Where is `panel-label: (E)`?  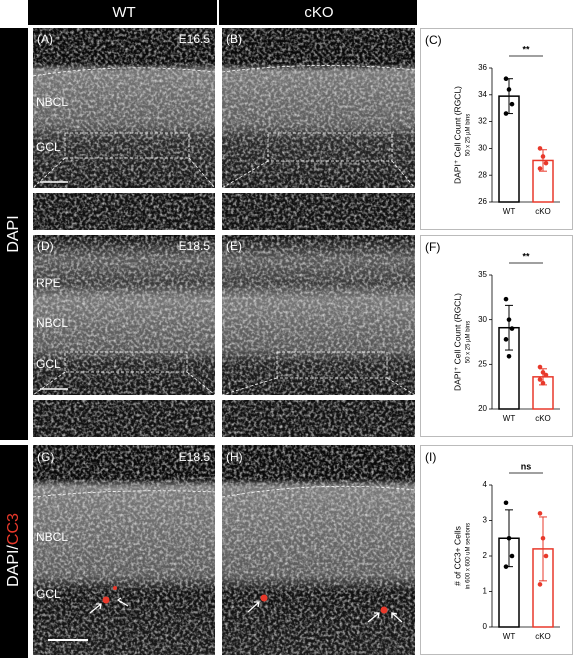
panel-label: (E) is located at coordinates (234, 246).